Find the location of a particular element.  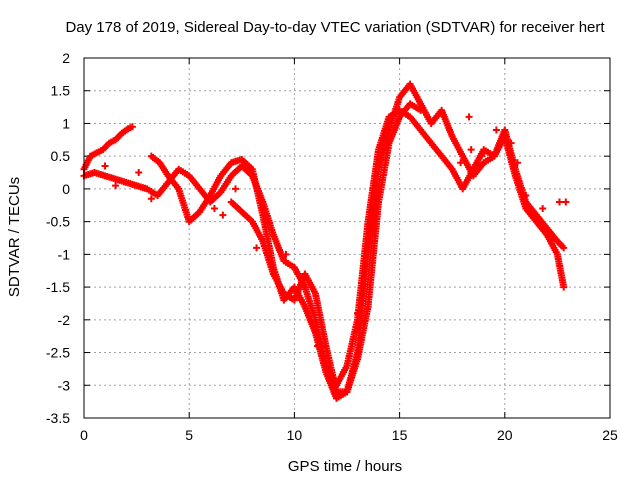

y-axis-label: SDTVAR / TECUs is located at coordinates (14, 237).